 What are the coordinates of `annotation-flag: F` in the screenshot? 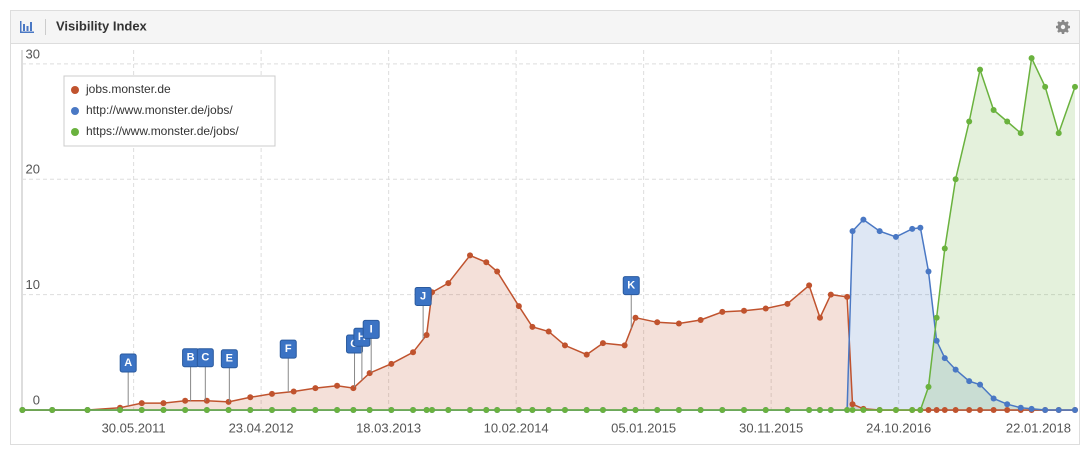 It's located at (288, 366).